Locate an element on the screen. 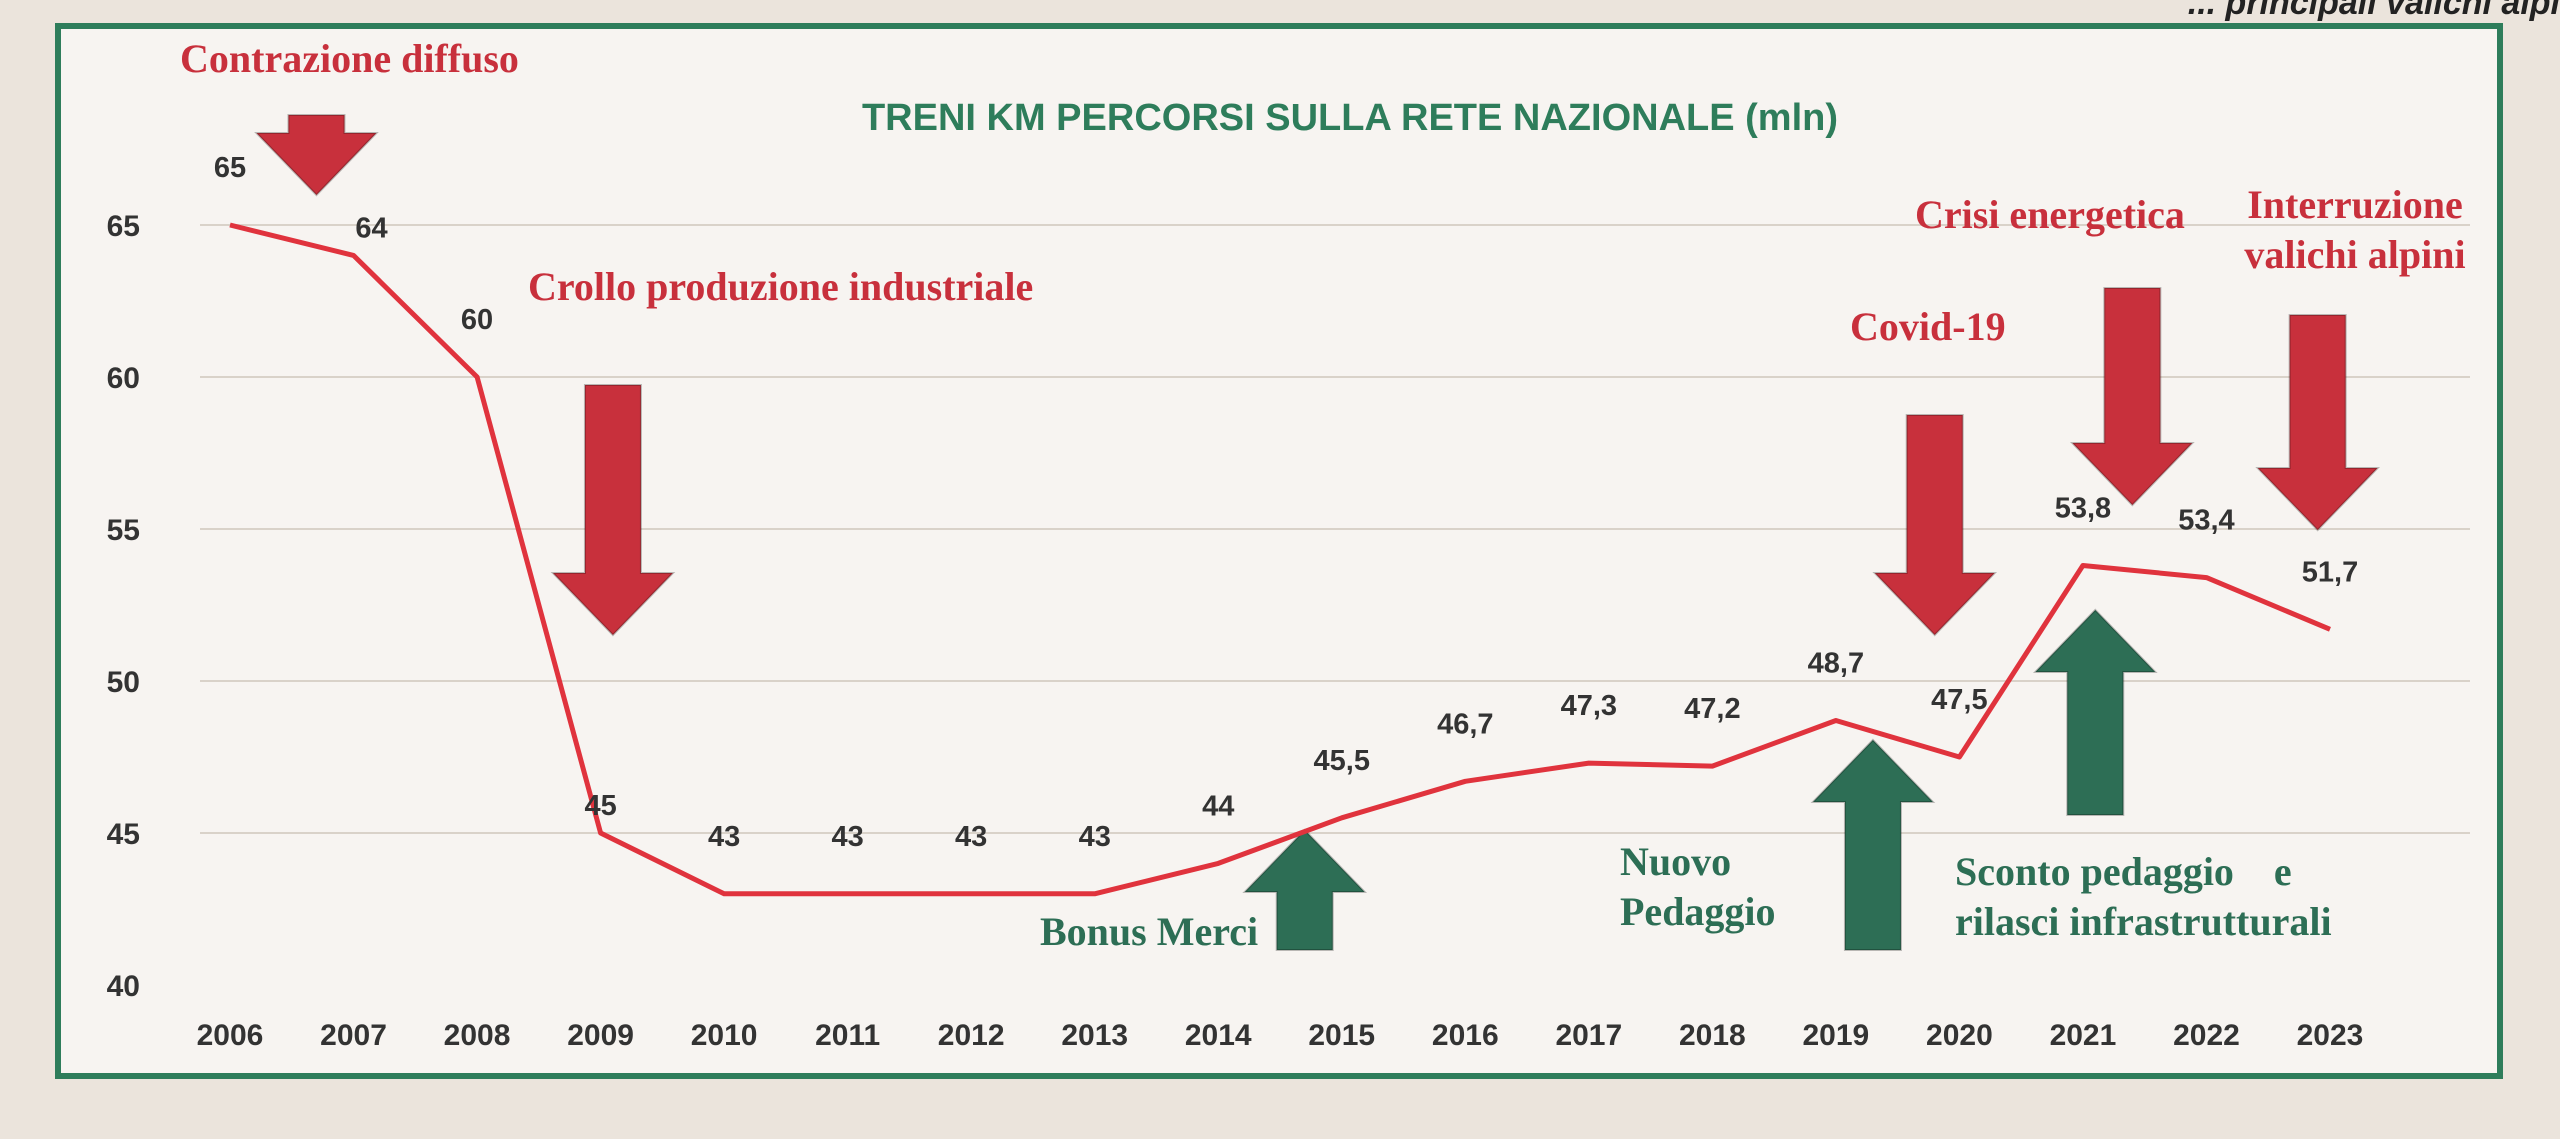 This screenshot has height=1139, width=2560. x-tick-label: 2012 is located at coordinates (971, 1035).